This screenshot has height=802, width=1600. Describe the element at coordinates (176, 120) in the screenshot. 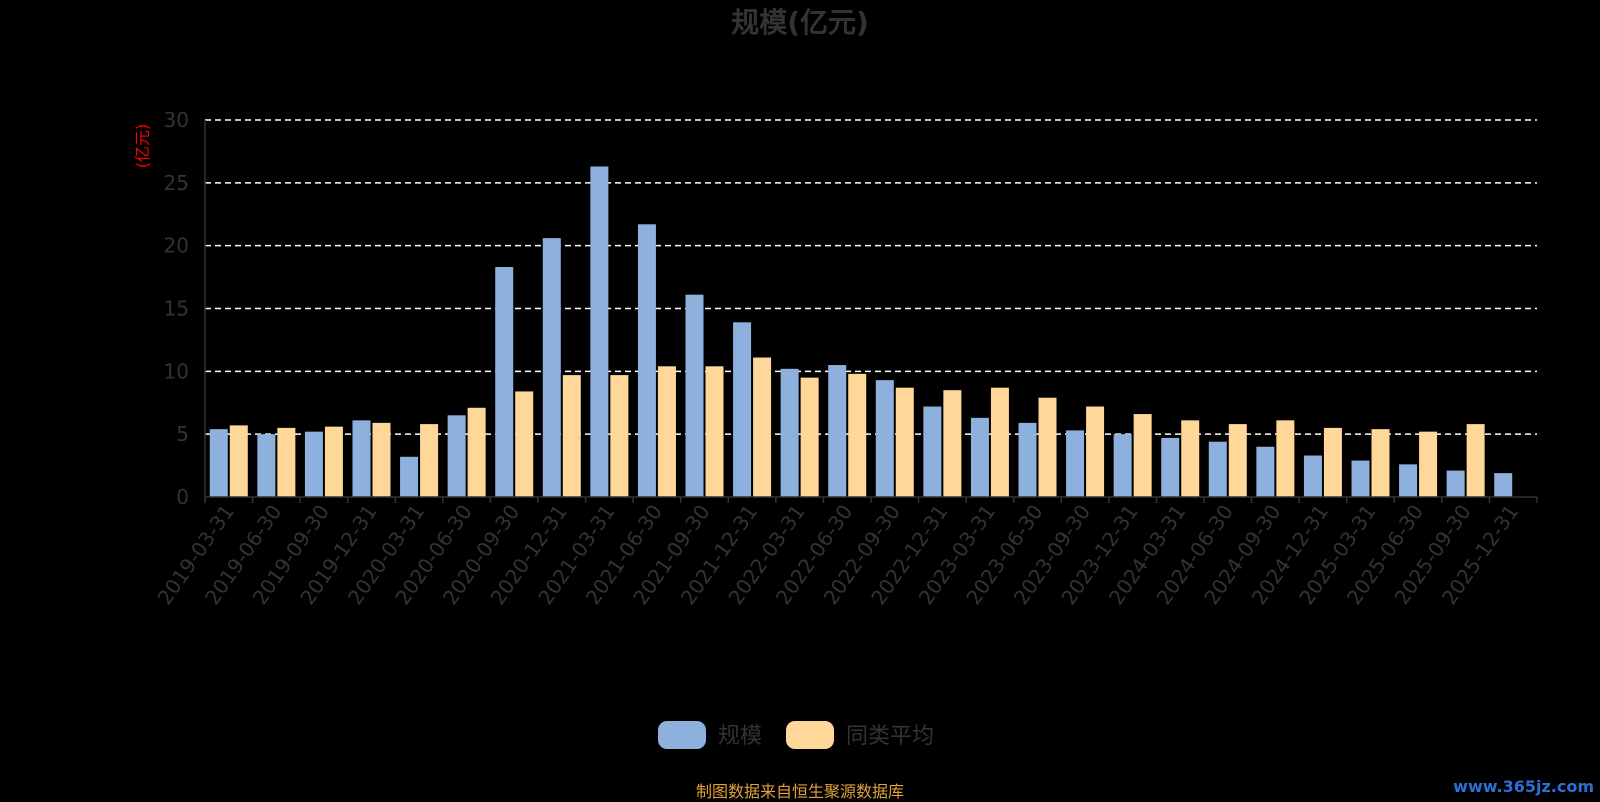

I see `y-tick-label: 30` at that location.